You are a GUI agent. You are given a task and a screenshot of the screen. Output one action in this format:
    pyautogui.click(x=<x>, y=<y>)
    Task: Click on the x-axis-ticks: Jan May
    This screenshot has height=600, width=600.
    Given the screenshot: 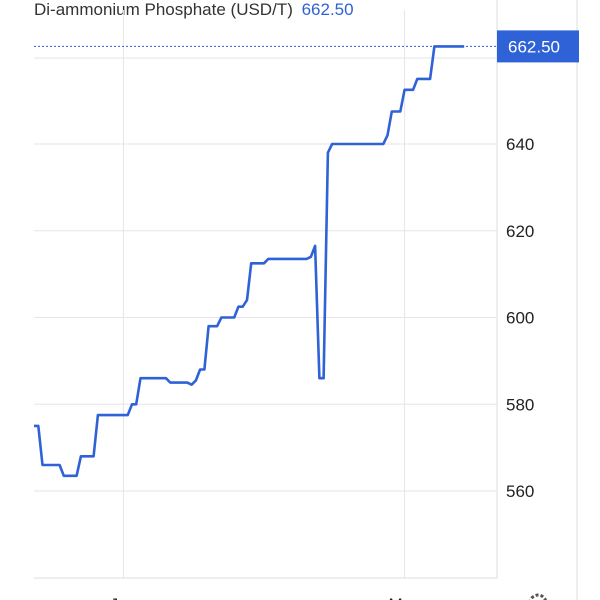 What is the action you would take?
    pyautogui.click(x=265, y=597)
    